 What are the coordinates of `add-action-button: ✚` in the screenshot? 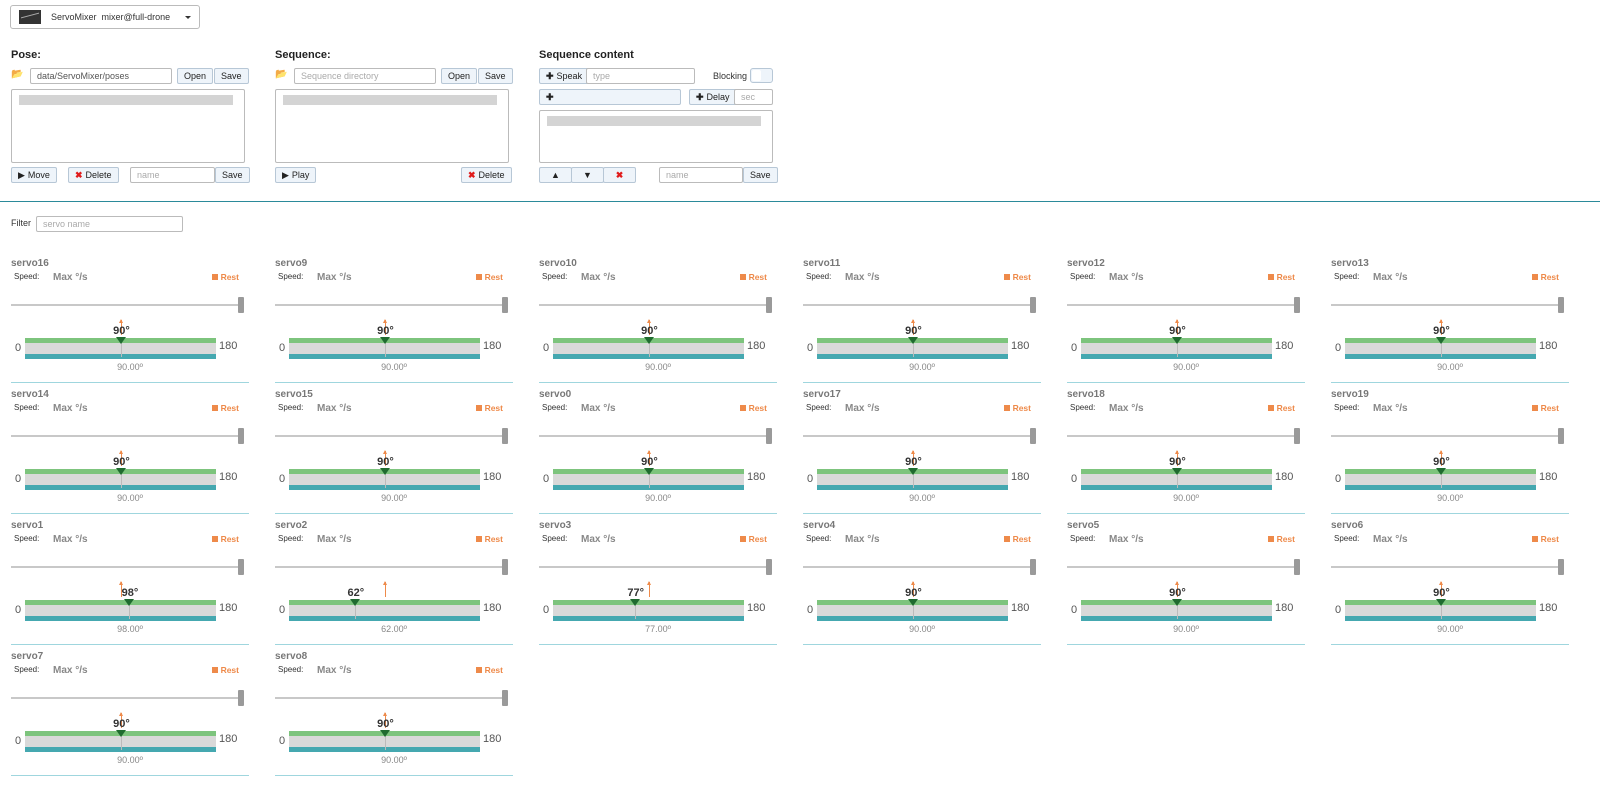 It's located at (610, 97).